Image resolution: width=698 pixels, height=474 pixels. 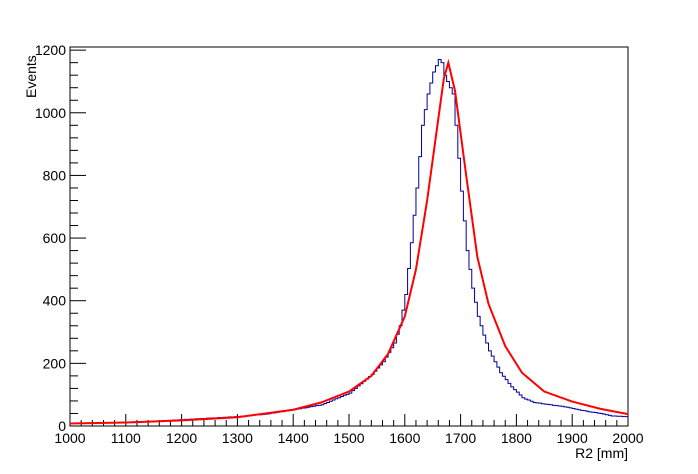 I want to click on y-axis-title: Events, so click(x=31, y=76).